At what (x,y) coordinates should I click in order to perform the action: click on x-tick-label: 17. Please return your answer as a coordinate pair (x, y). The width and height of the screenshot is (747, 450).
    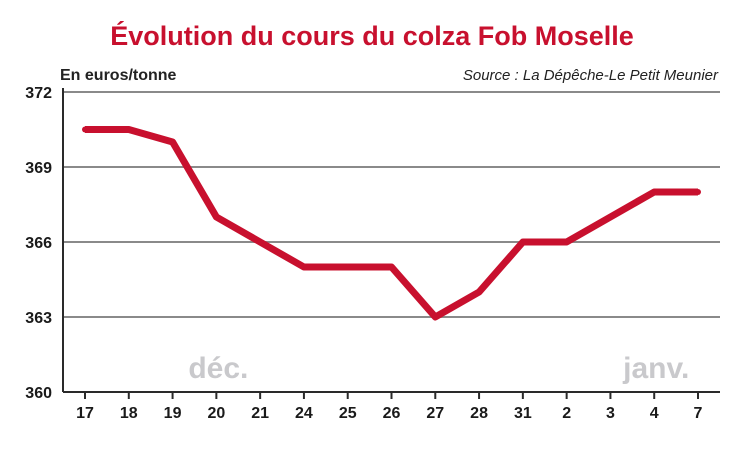
    Looking at the image, I should click on (85, 413).